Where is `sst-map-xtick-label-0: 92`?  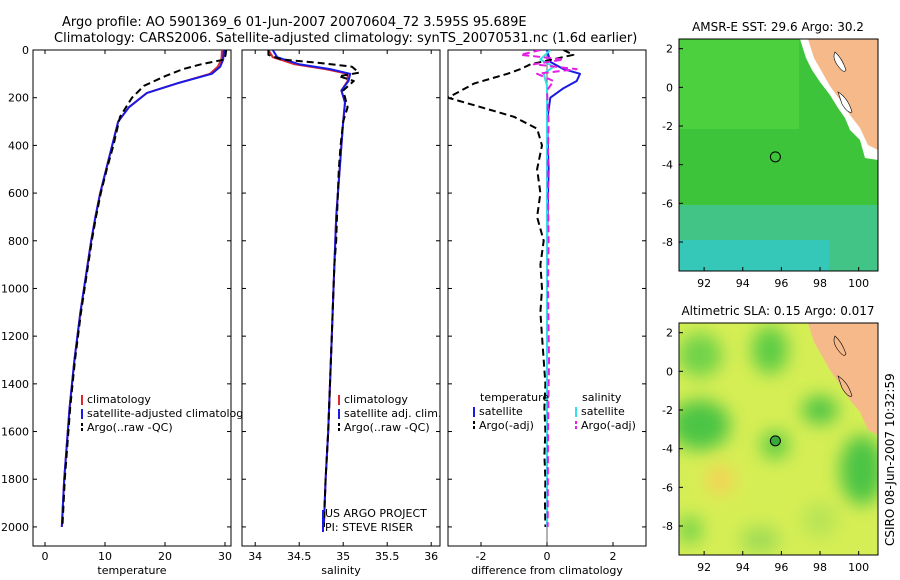
sst-map-xtick-label-0: 92 is located at coordinates (704, 283).